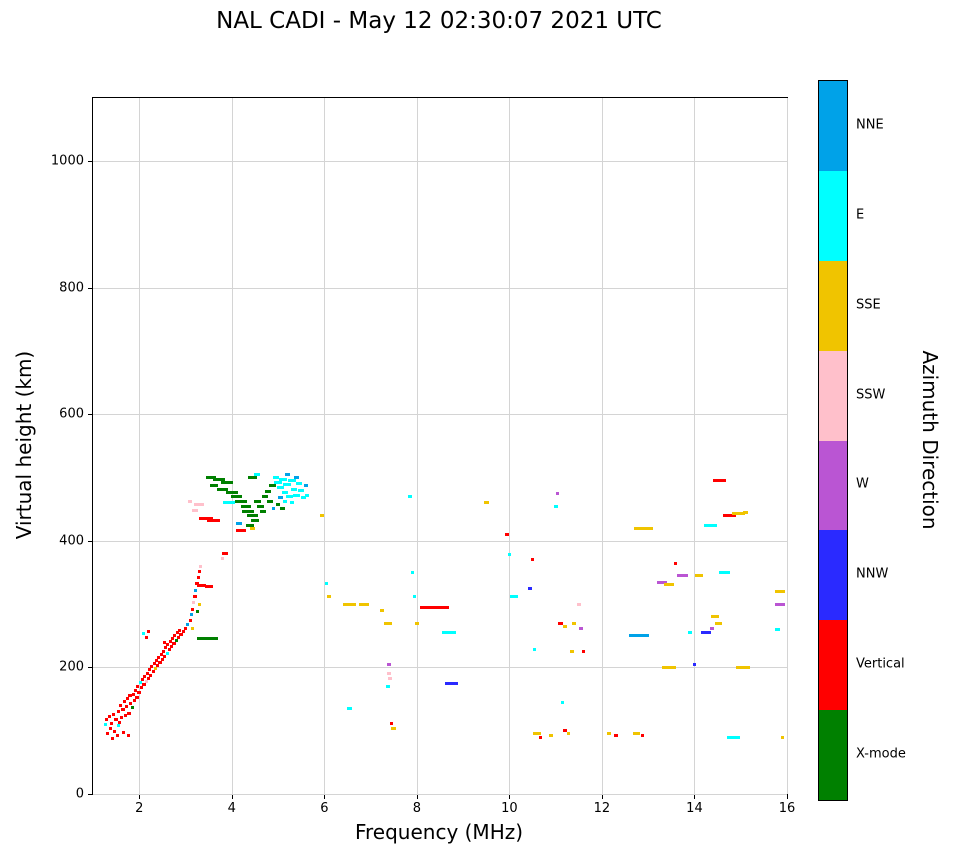 The width and height of the screenshot is (958, 857). I want to click on colorbar-label-w: W, so click(862, 484).